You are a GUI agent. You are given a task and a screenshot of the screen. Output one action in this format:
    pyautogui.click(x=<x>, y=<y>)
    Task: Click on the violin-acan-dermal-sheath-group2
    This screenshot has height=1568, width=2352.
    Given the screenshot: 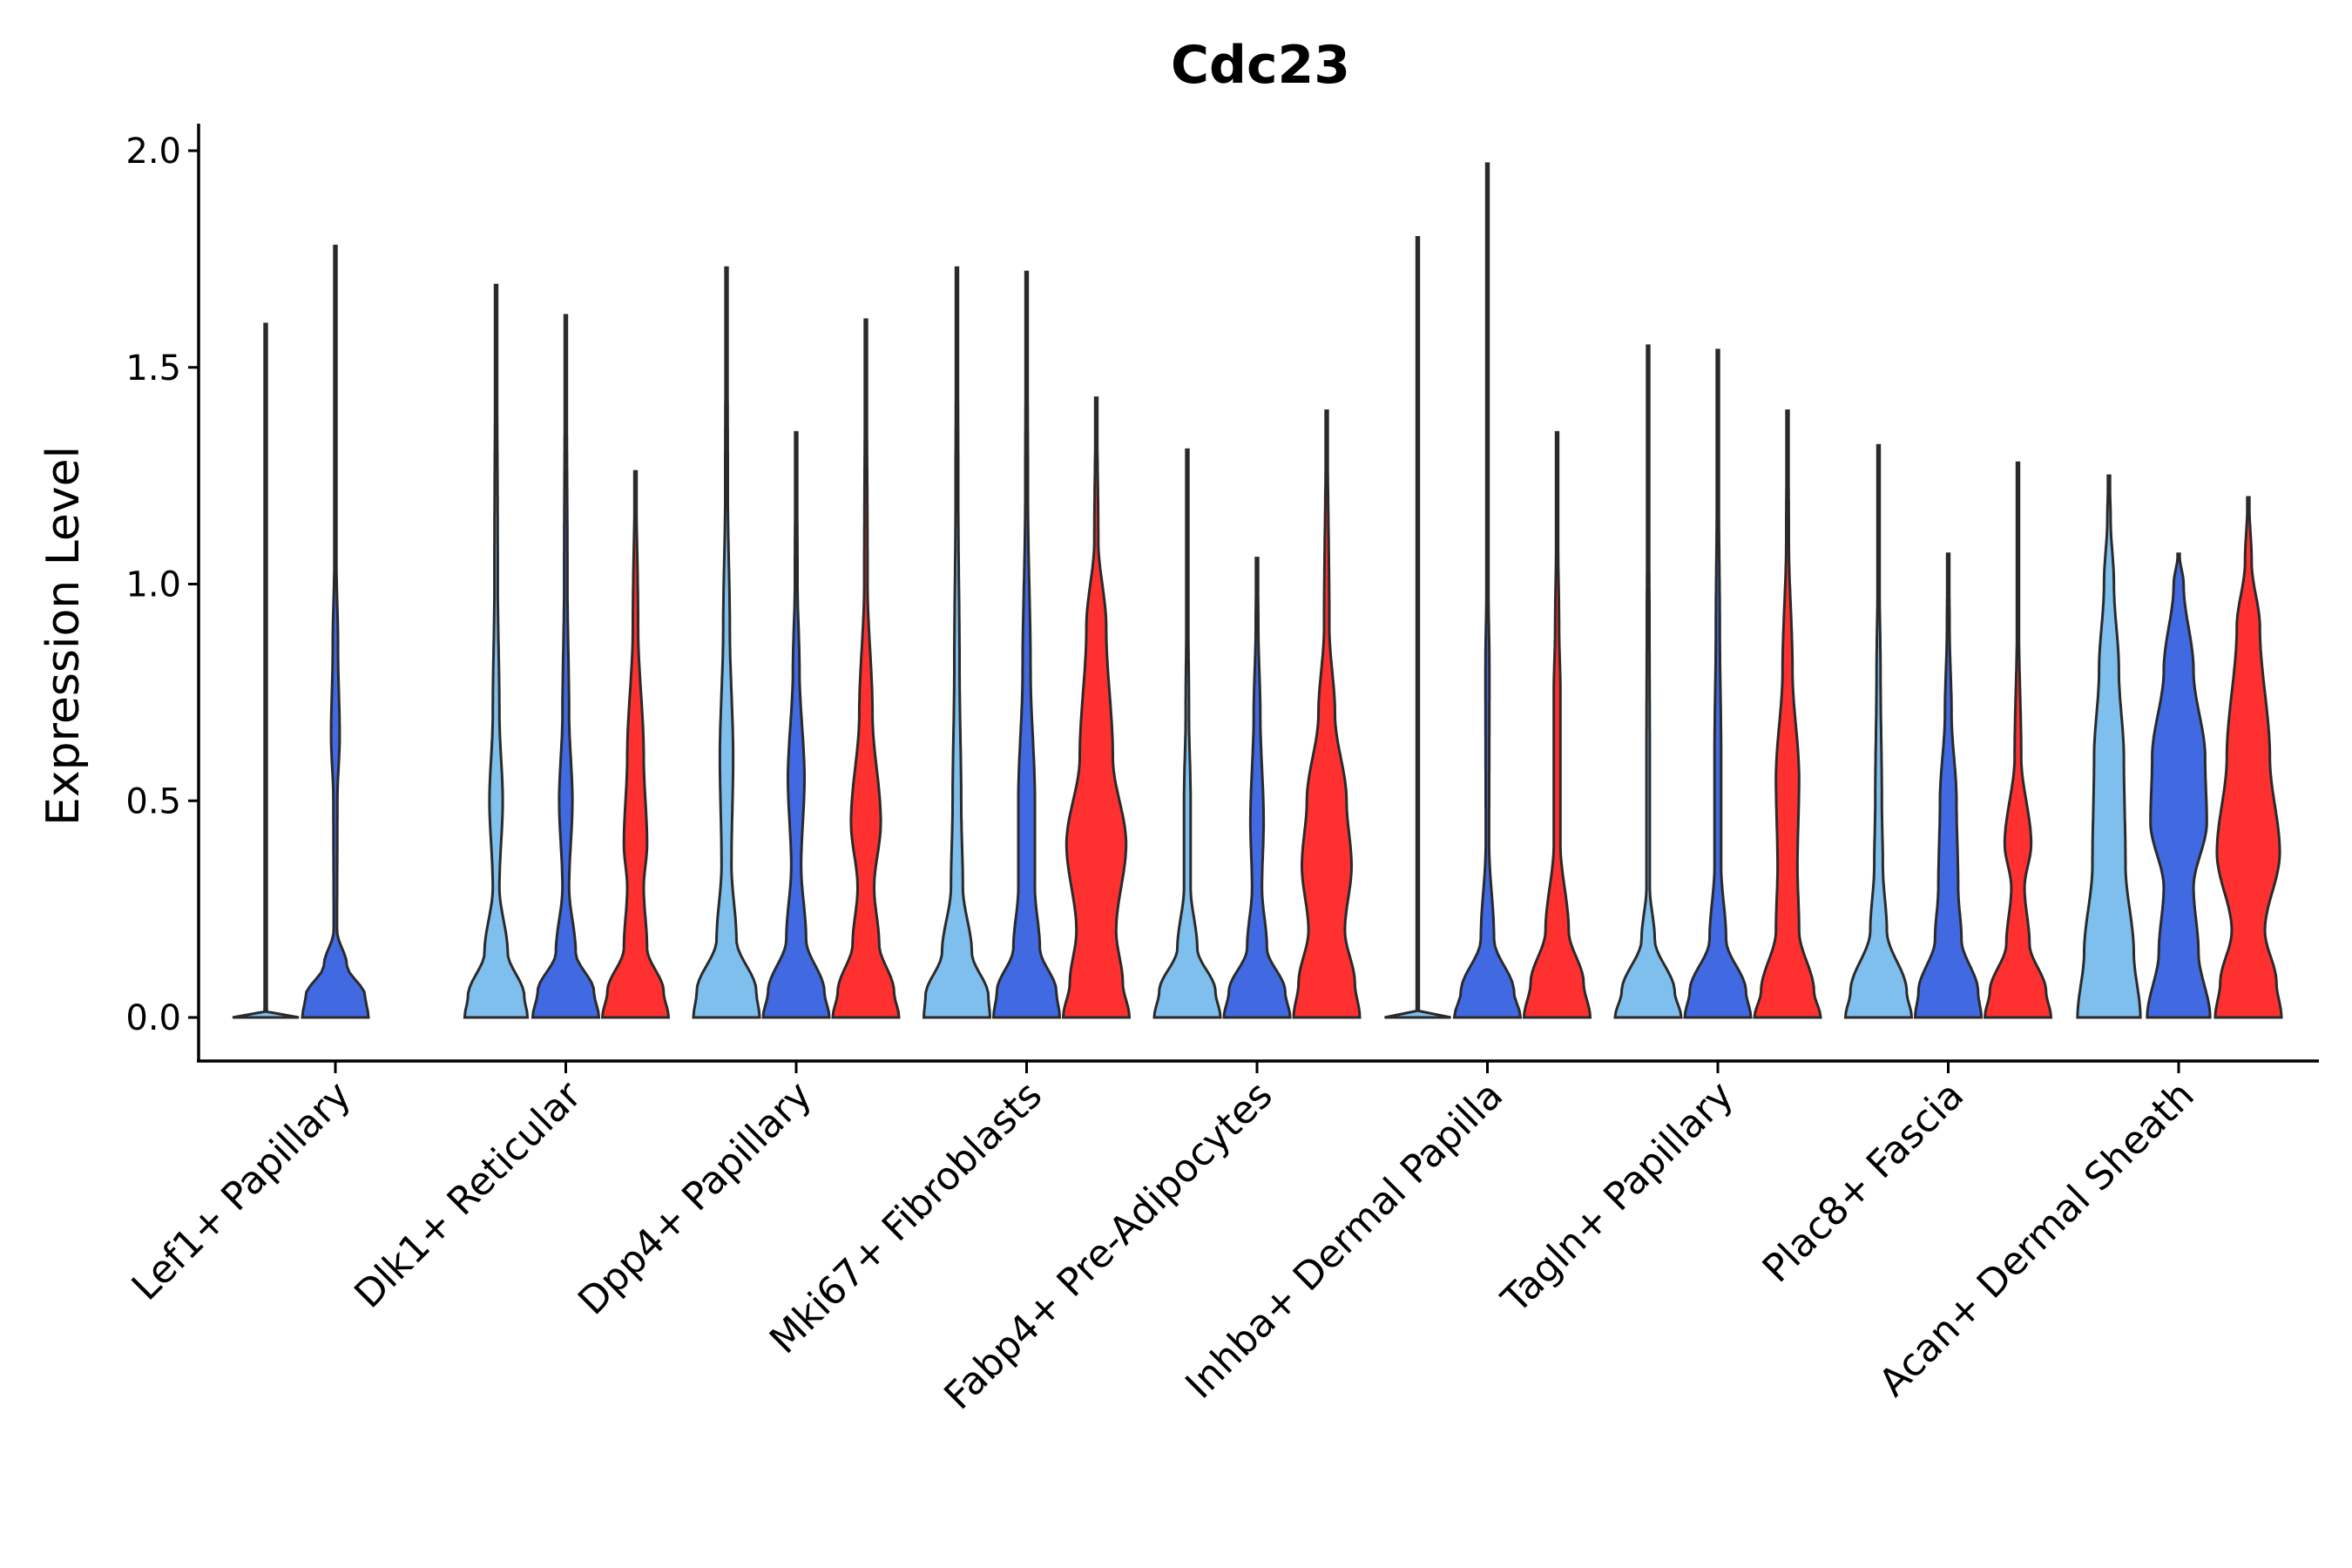 What is the action you would take?
    pyautogui.click(x=2179, y=785)
    